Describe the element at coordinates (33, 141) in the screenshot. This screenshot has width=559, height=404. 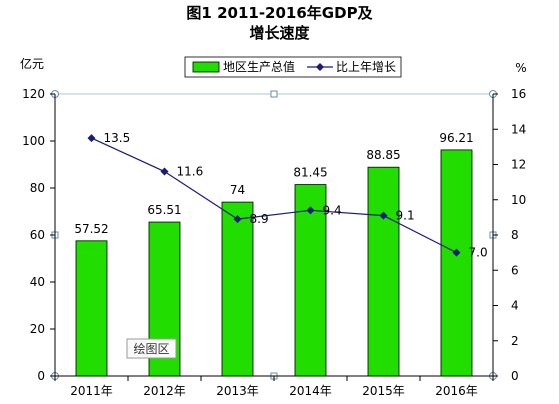
I see `y-left-tick-label: 100` at that location.